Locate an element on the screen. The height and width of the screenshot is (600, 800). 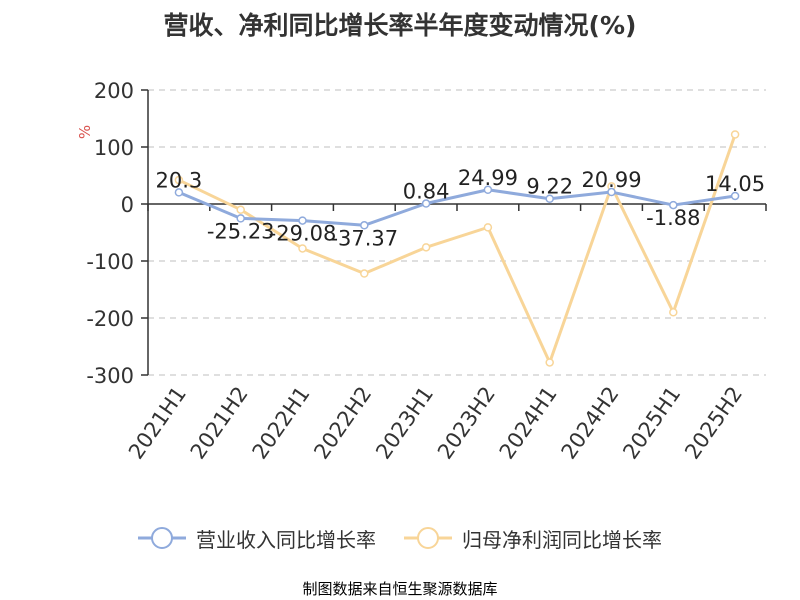
data-label-revenue: -29.08 is located at coordinates (303, 234).